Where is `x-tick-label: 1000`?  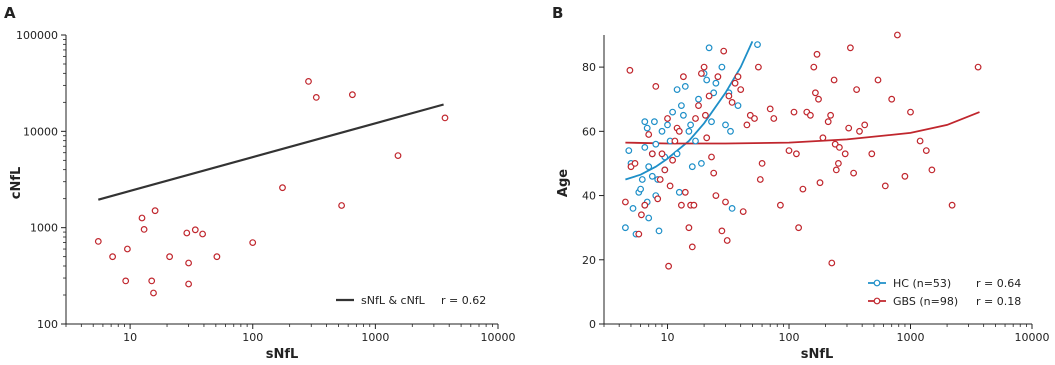
x-tick-label: 1000 is located at coordinates (375, 337).